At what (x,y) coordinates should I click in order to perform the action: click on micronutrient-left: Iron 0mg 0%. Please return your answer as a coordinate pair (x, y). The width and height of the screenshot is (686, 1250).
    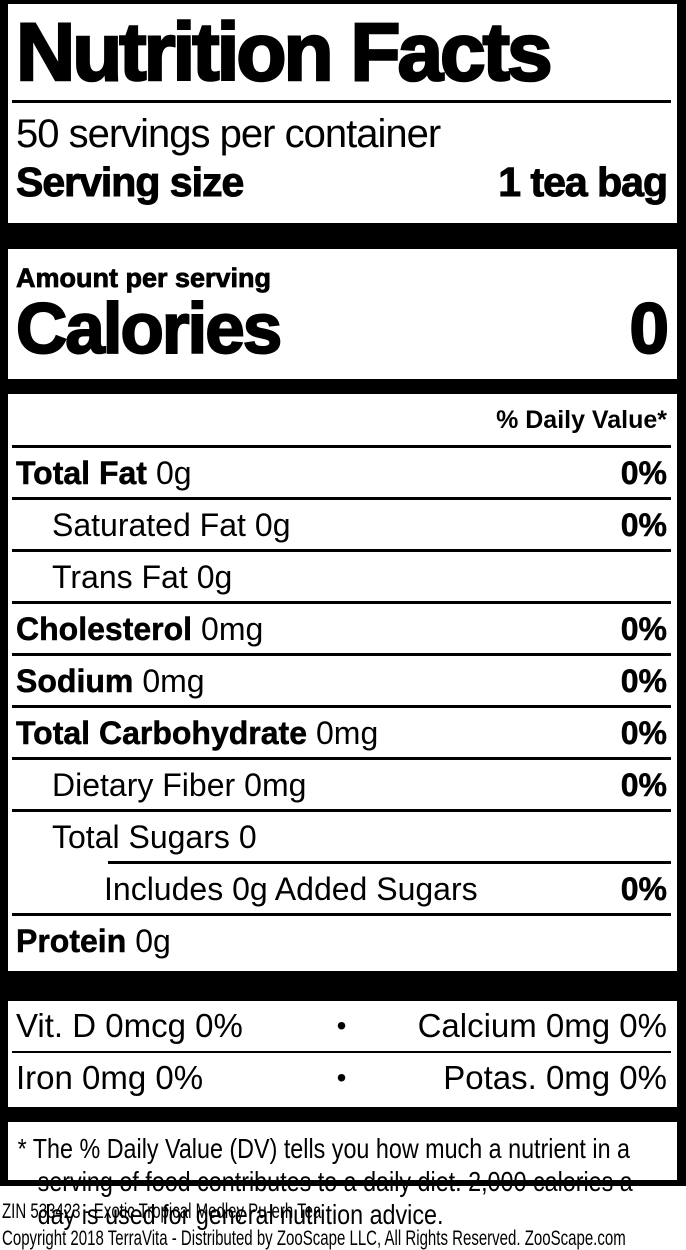
    Looking at the image, I should click on (110, 1077).